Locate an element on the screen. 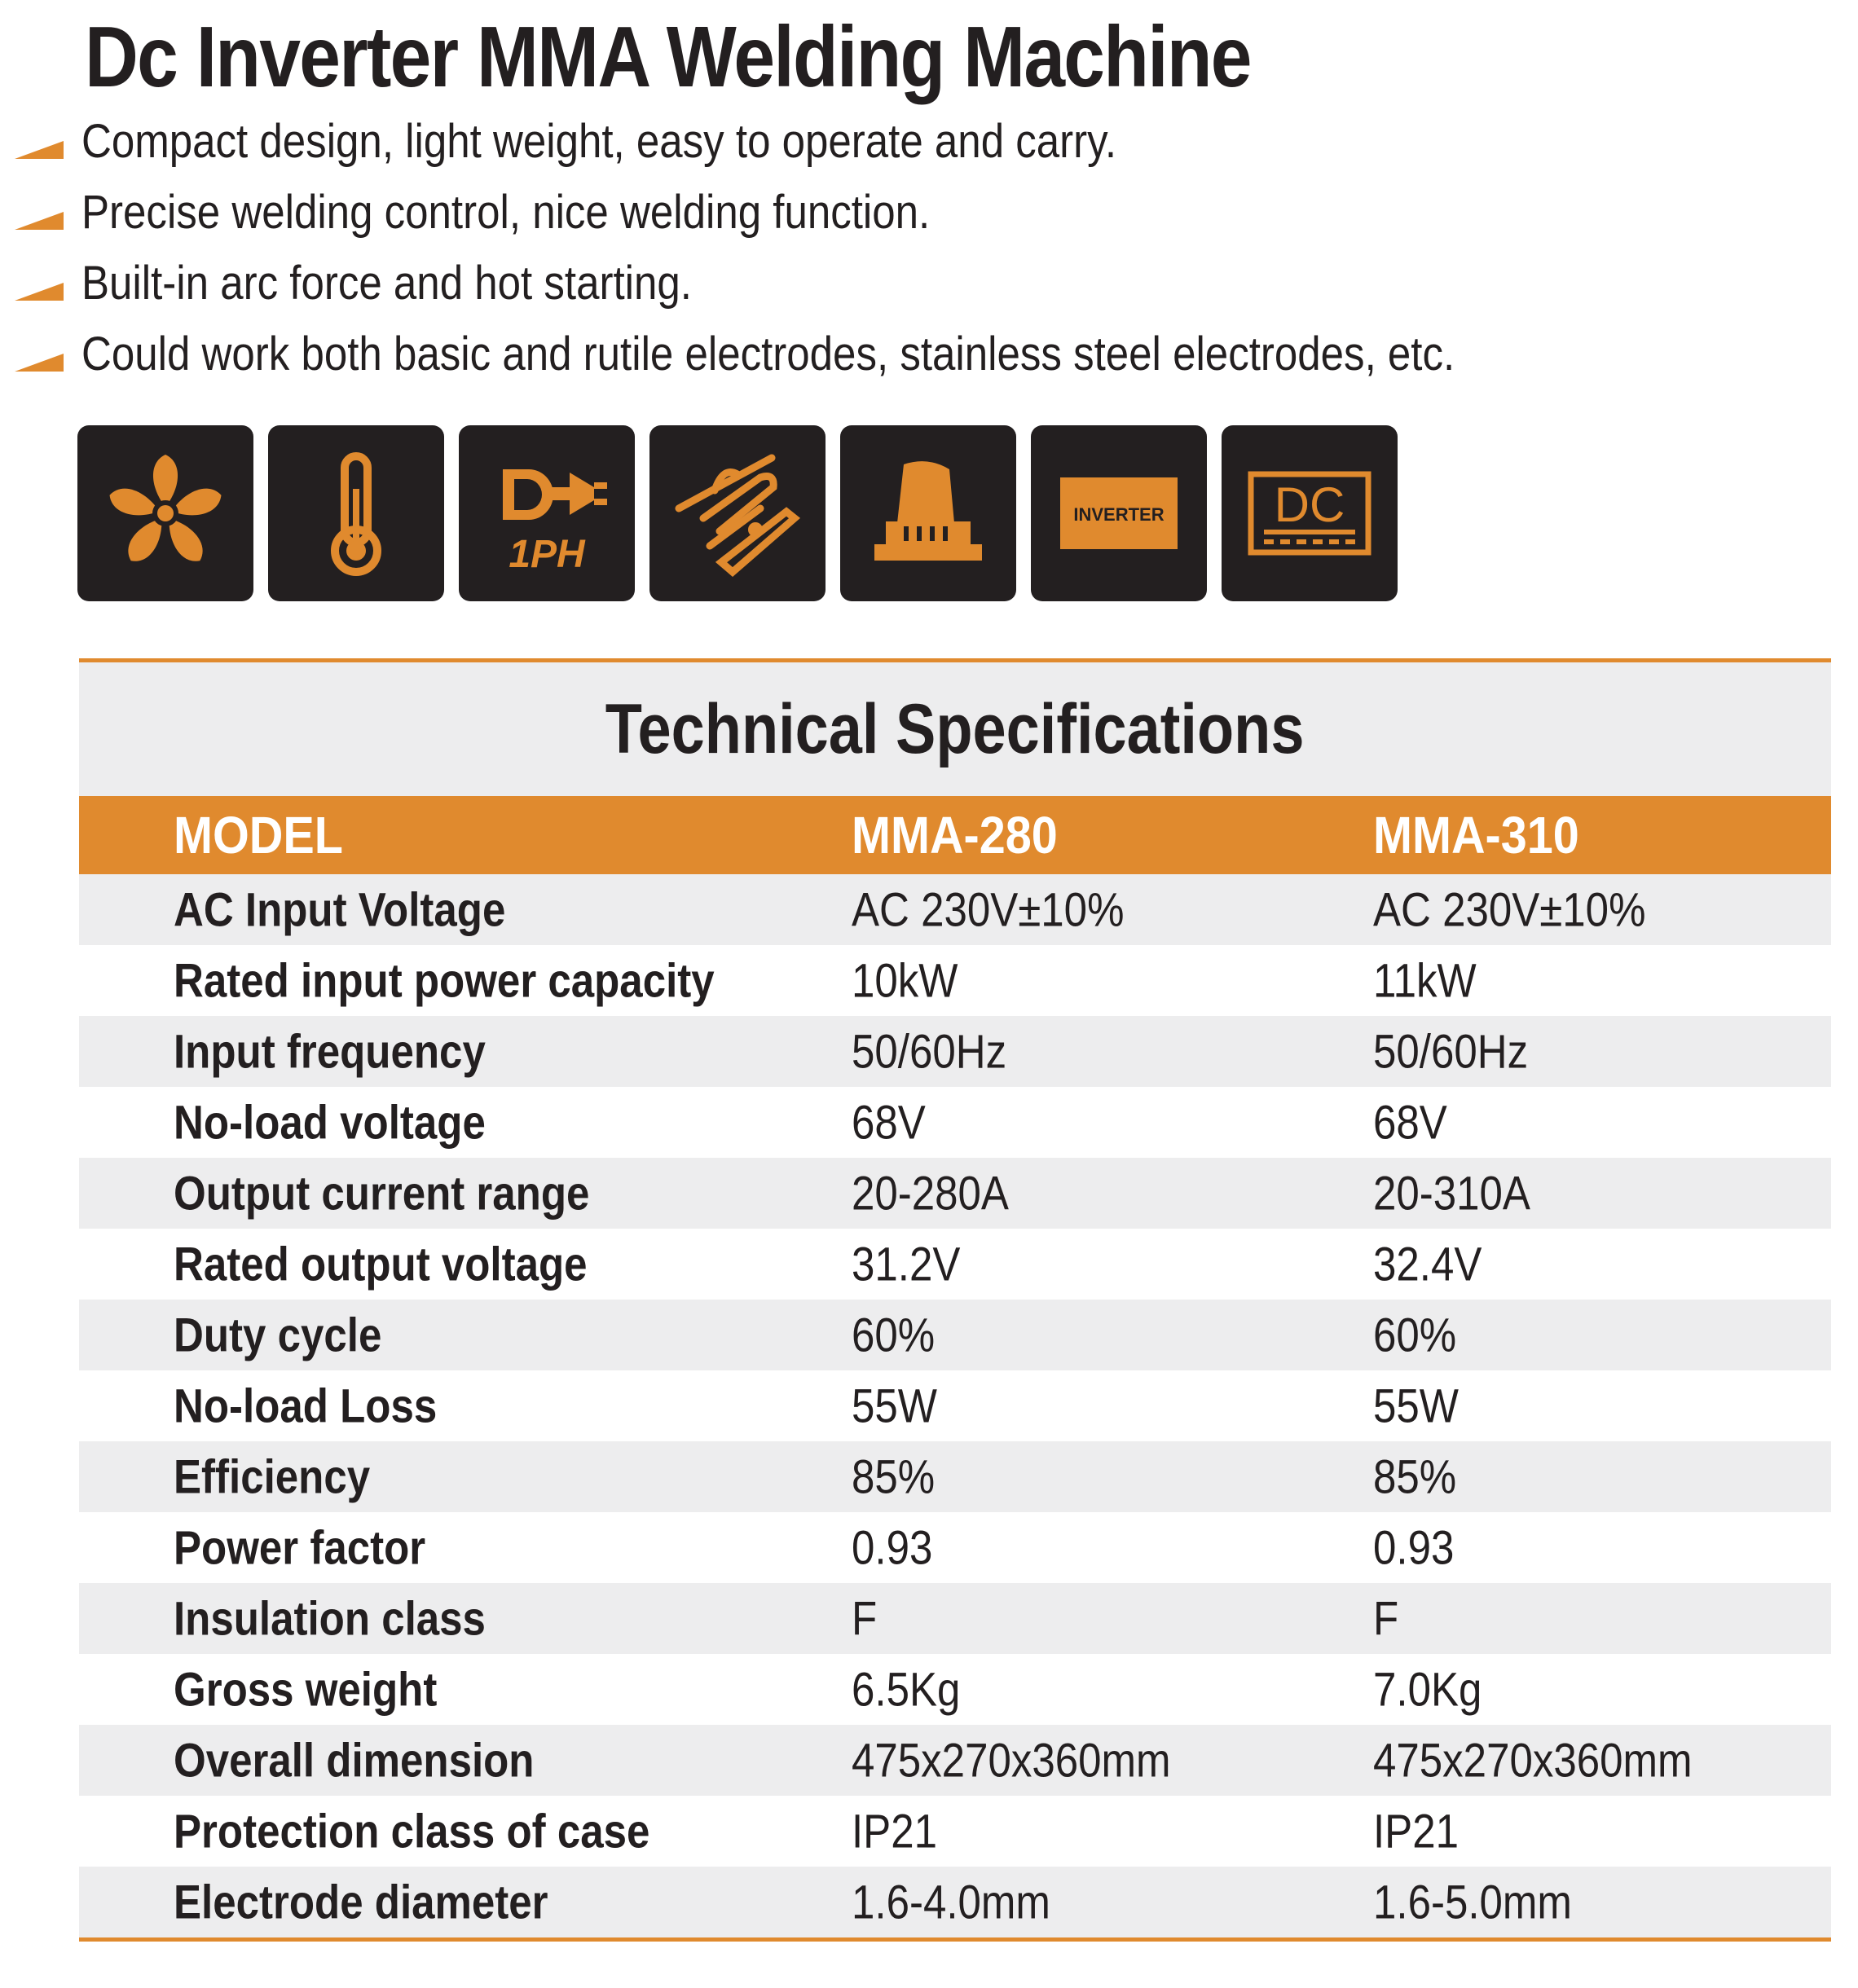  table-row: Duty cycle 60% 60% is located at coordinates (955, 1335).